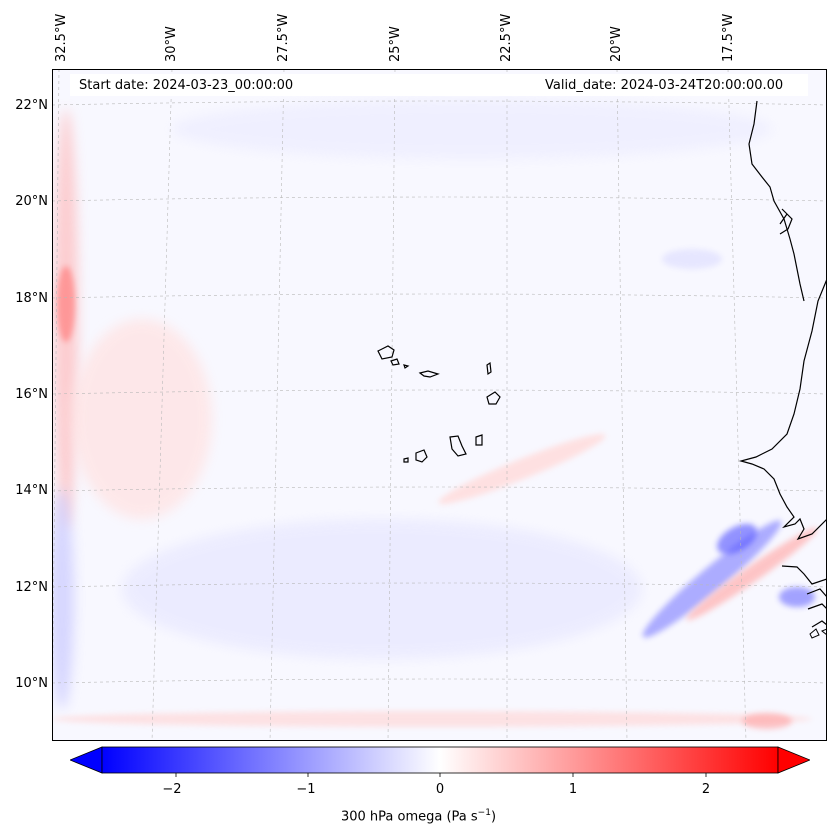 The image size is (837, 839). I want to click on negative-area-south, so click(382, 589).